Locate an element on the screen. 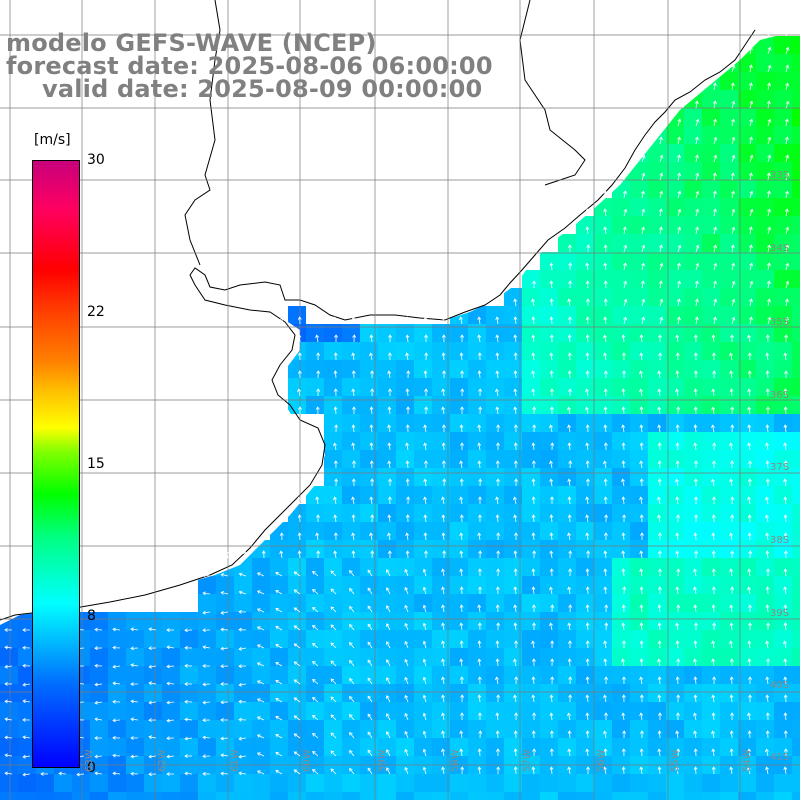  latitude-label: 40S is located at coordinates (780, 685).